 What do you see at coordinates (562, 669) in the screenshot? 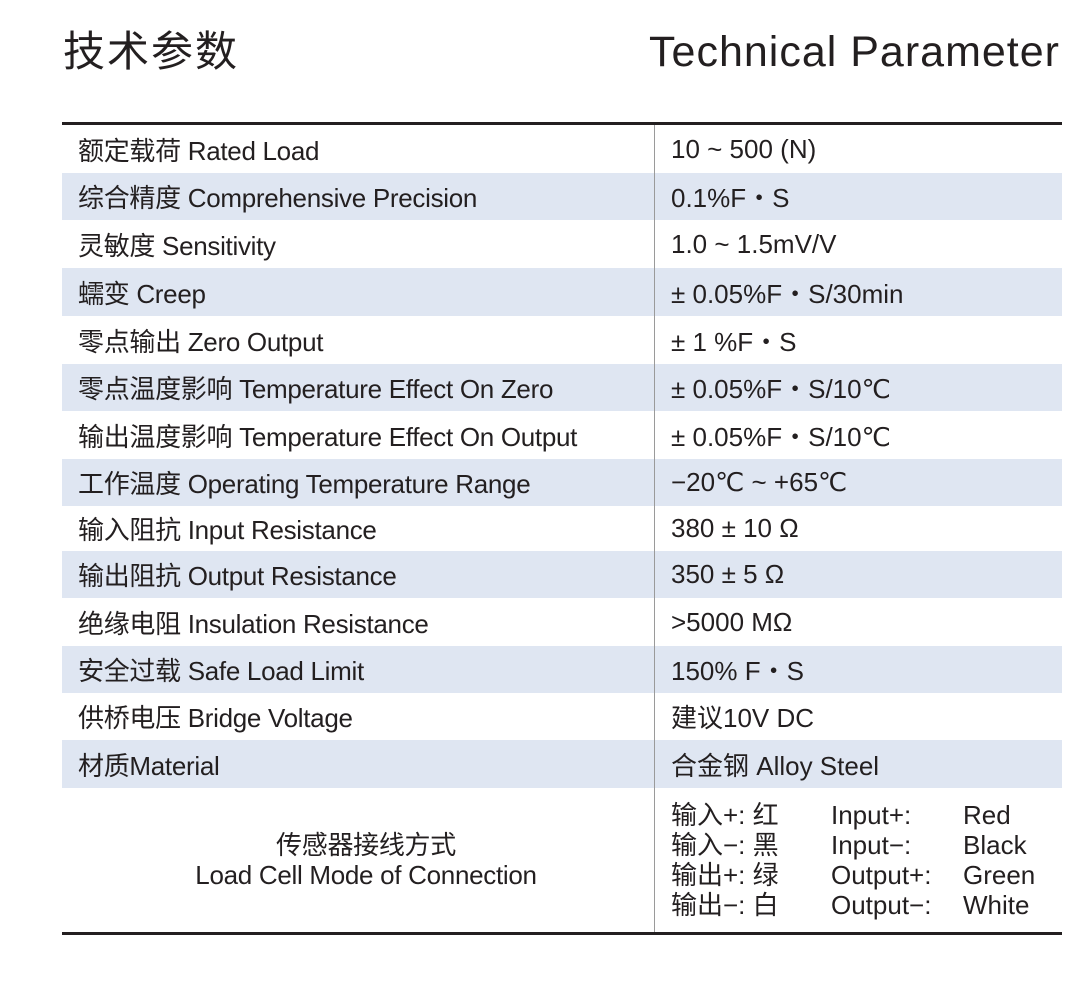
I see `table-row: 安全过载 Safe Load Limit 150% F・S` at bounding box center [562, 669].